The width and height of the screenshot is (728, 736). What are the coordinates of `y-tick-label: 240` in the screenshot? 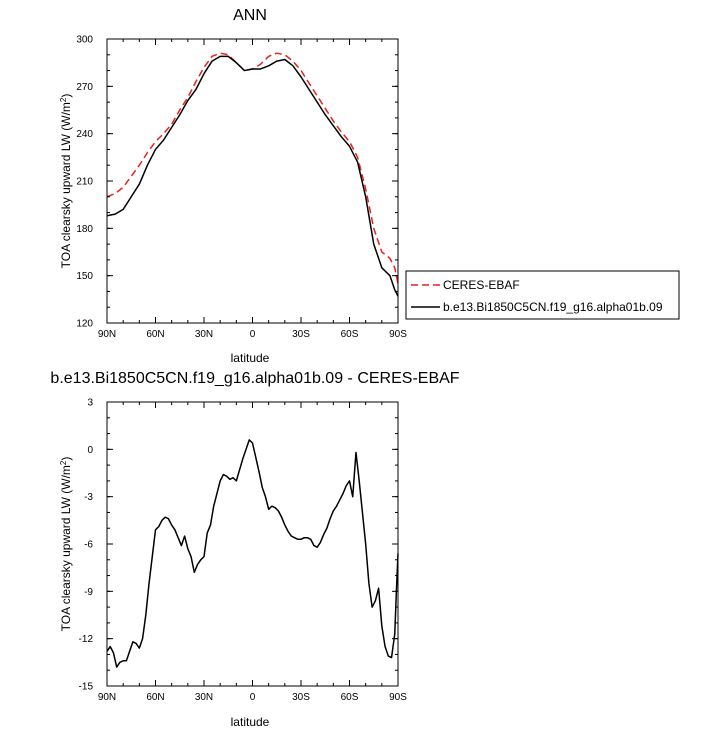 It's located at (84, 134).